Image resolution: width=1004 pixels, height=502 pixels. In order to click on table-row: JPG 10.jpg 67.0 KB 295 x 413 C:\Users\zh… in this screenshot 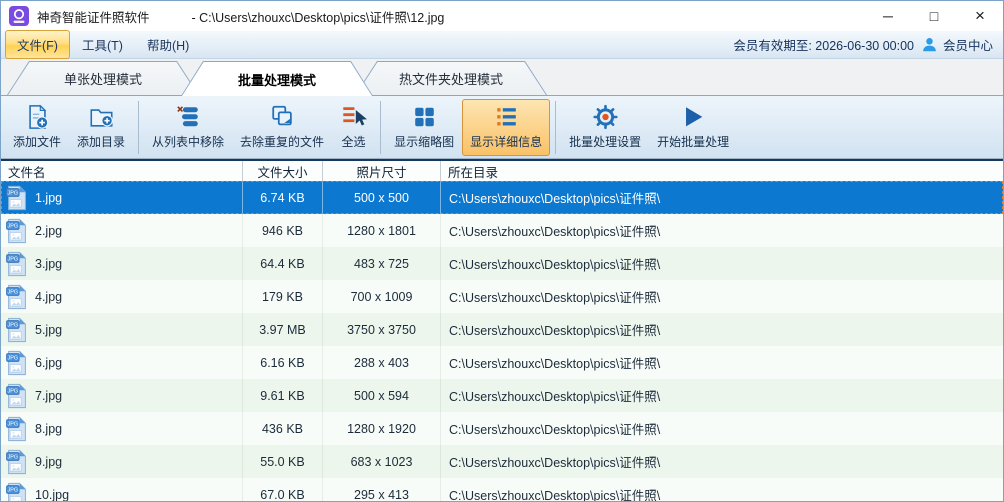, I will do `click(502, 489)`.